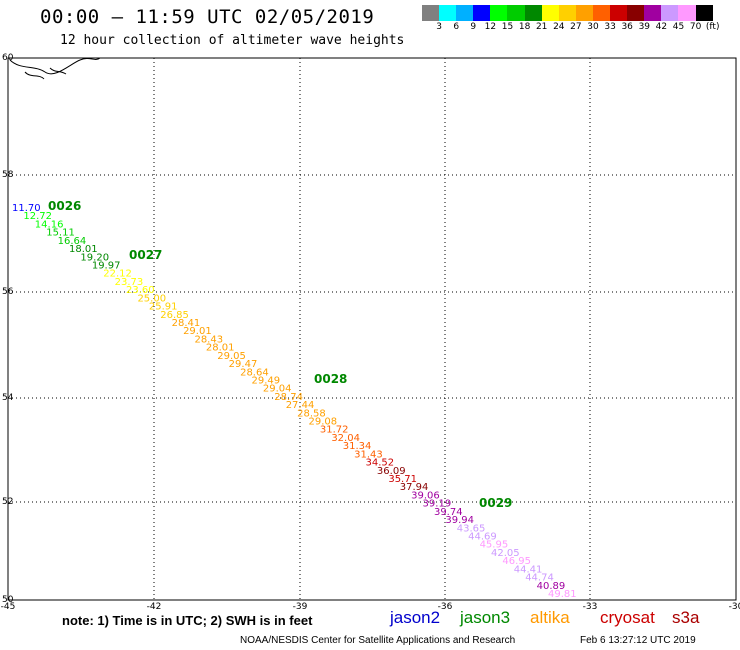  What do you see at coordinates (8, 600) in the screenshot?
I see `latitude-tick-label: 50` at bounding box center [8, 600].